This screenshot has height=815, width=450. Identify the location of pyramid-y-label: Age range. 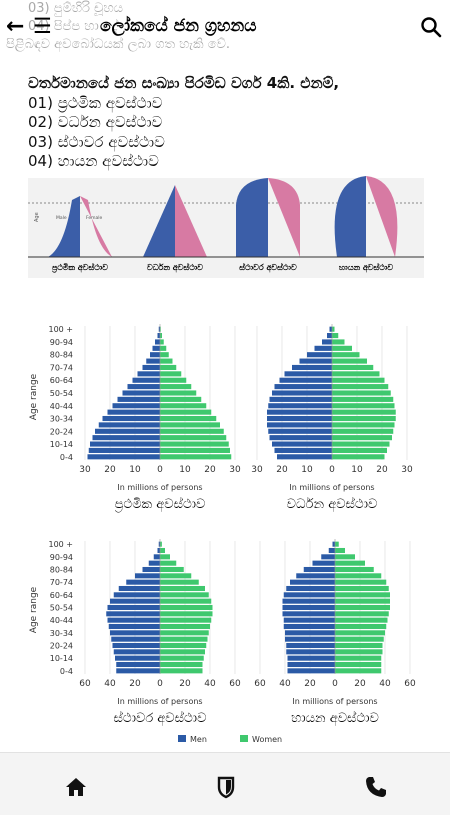
(34, 609).